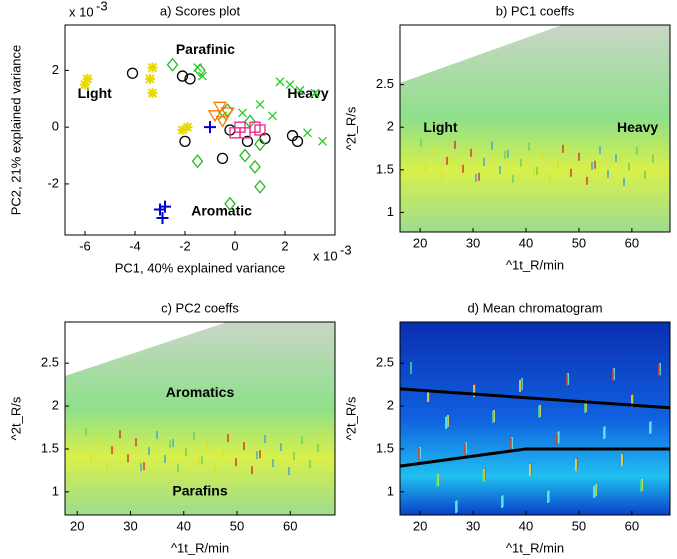 The height and width of the screenshot is (559, 677). I want to click on annotation: Parafinic, so click(205, 49).